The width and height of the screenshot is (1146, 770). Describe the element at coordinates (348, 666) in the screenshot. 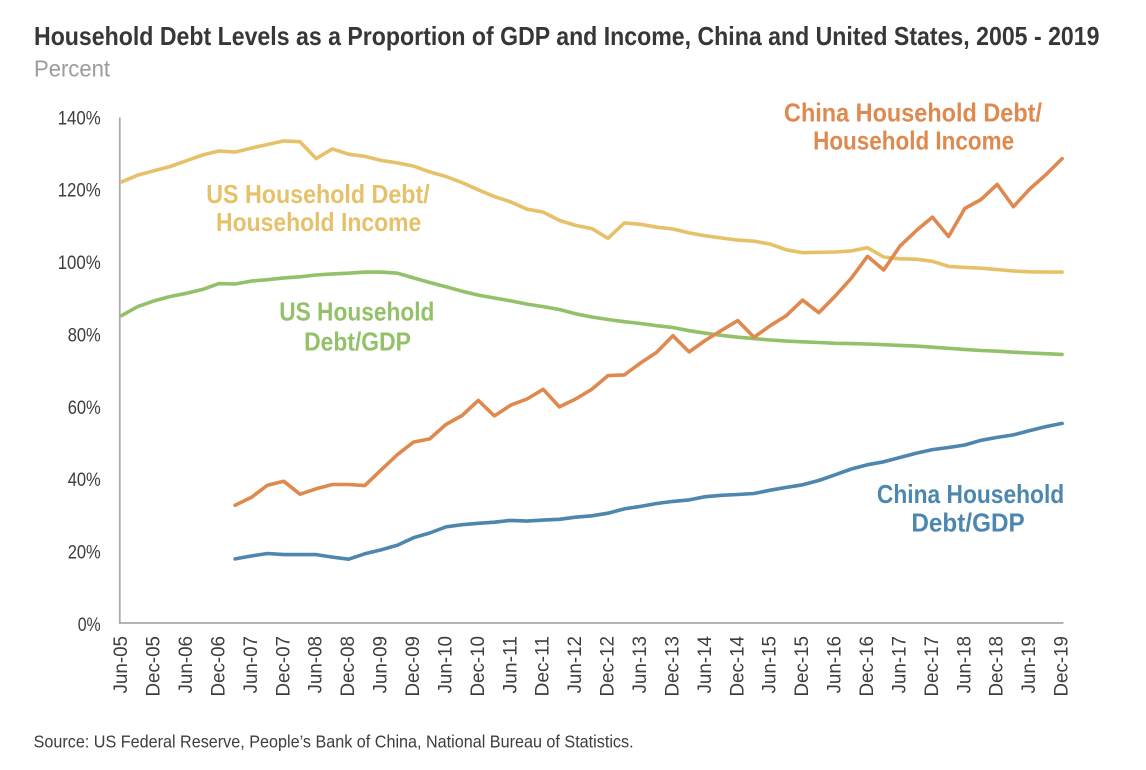

I see `svg-text: Dec-08` at that location.